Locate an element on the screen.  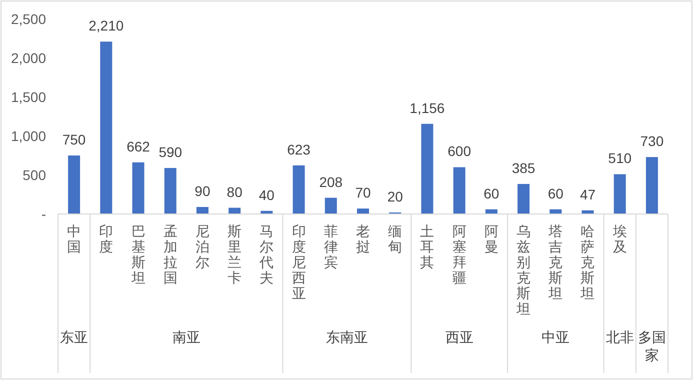
data-label: 80 is located at coordinates (234, 192).